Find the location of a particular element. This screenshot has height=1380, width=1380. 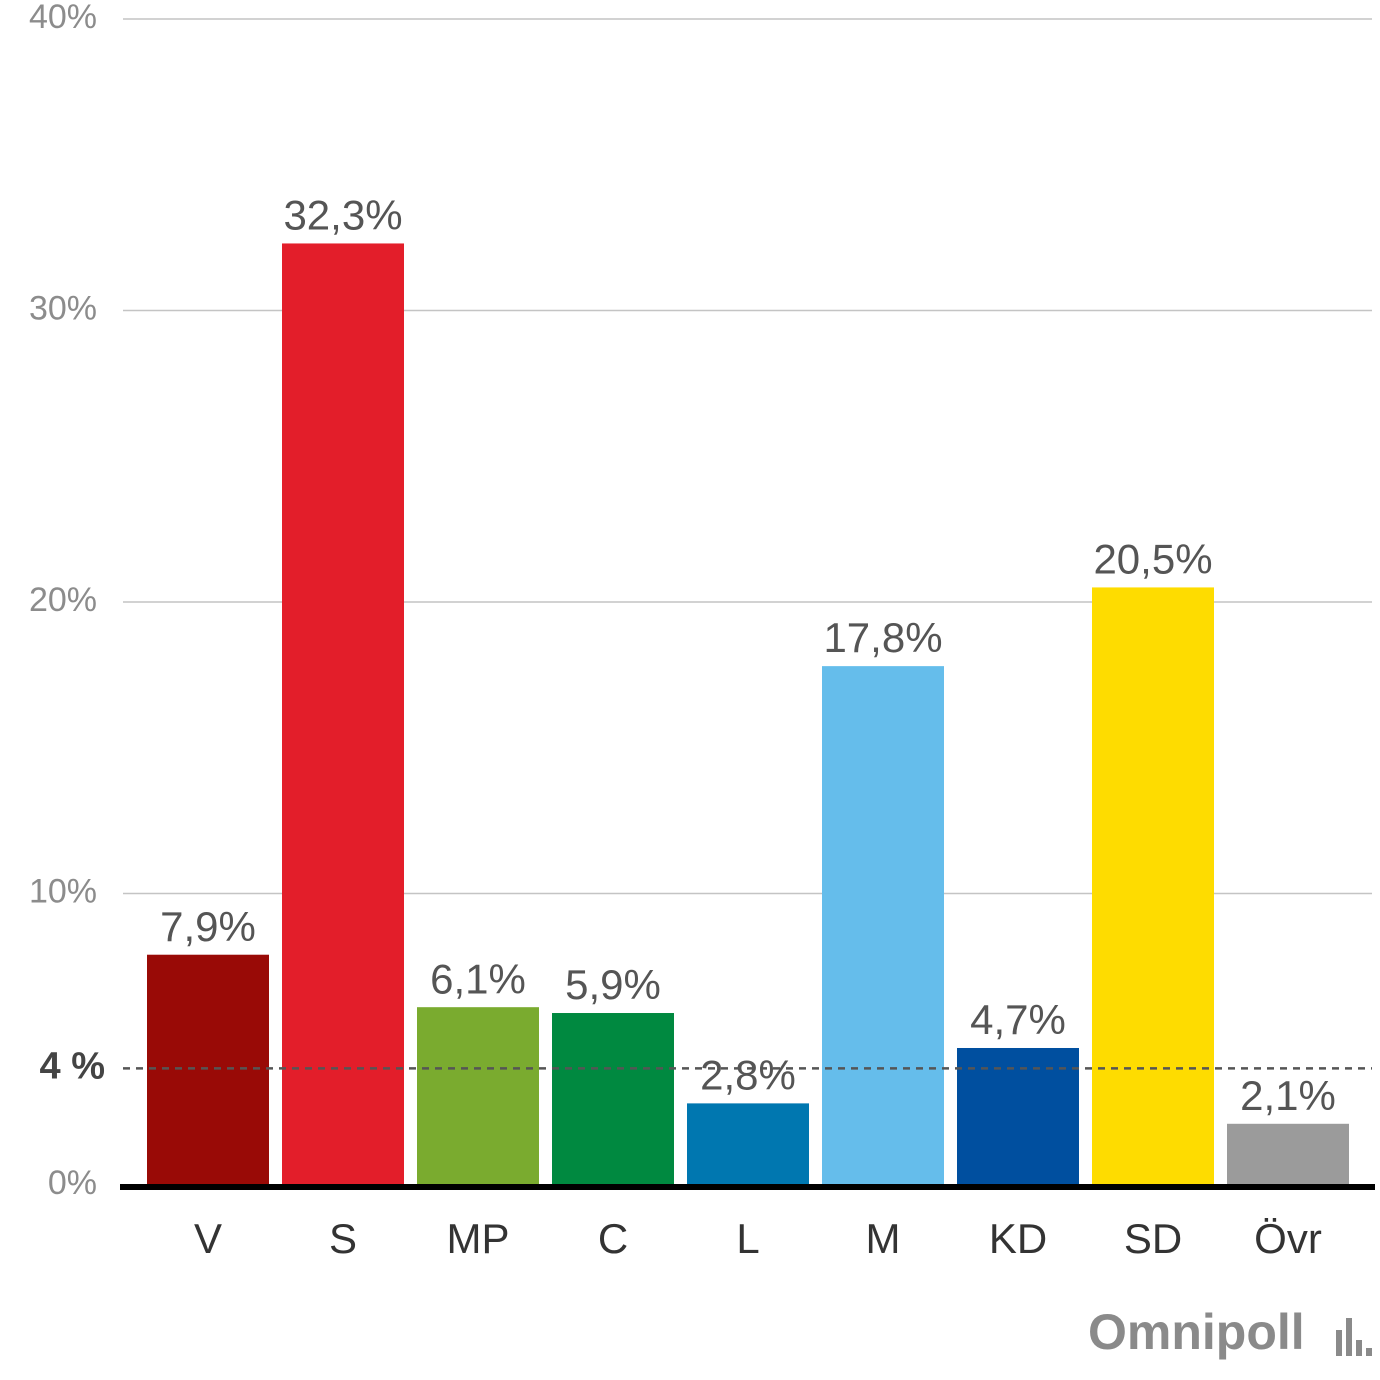

logo: Omnipoll is located at coordinates (1230, 1332).